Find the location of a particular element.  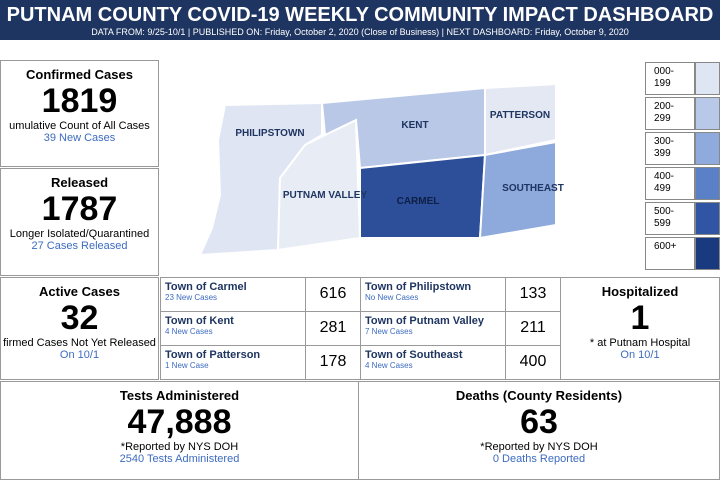

legend-label: 600+ is located at coordinates (670, 253).